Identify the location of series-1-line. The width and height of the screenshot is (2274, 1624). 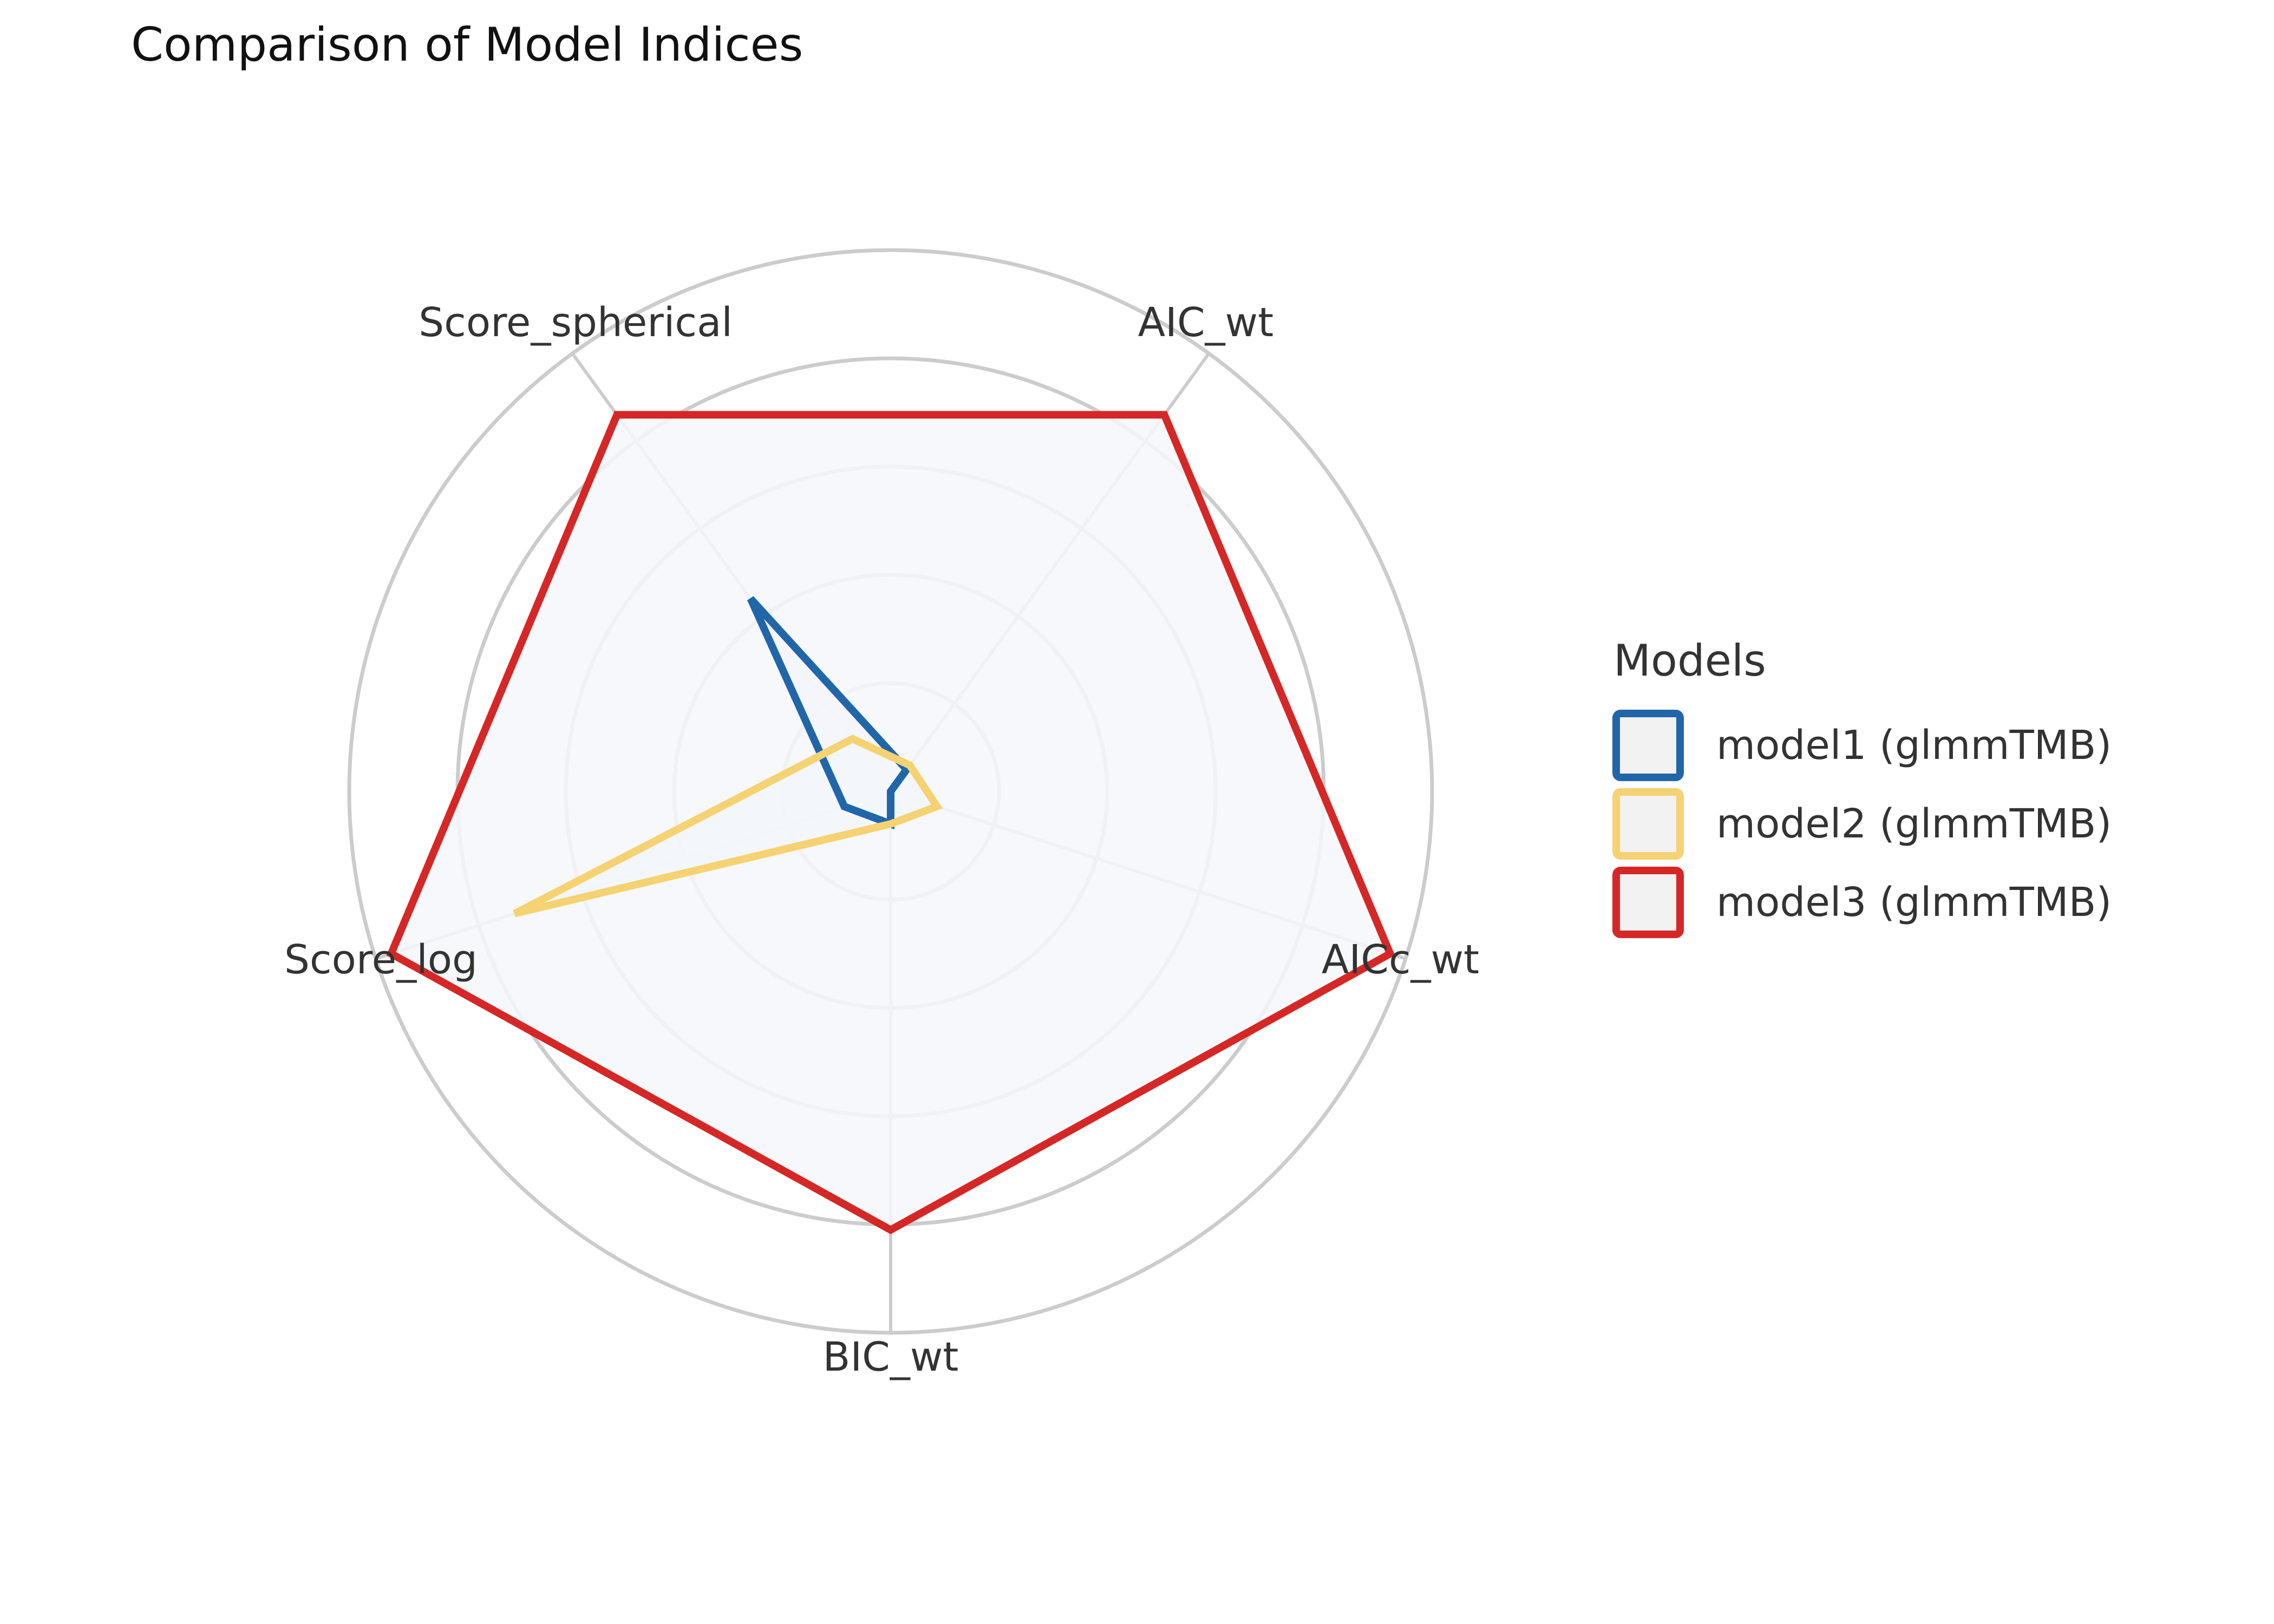
(830, 713).